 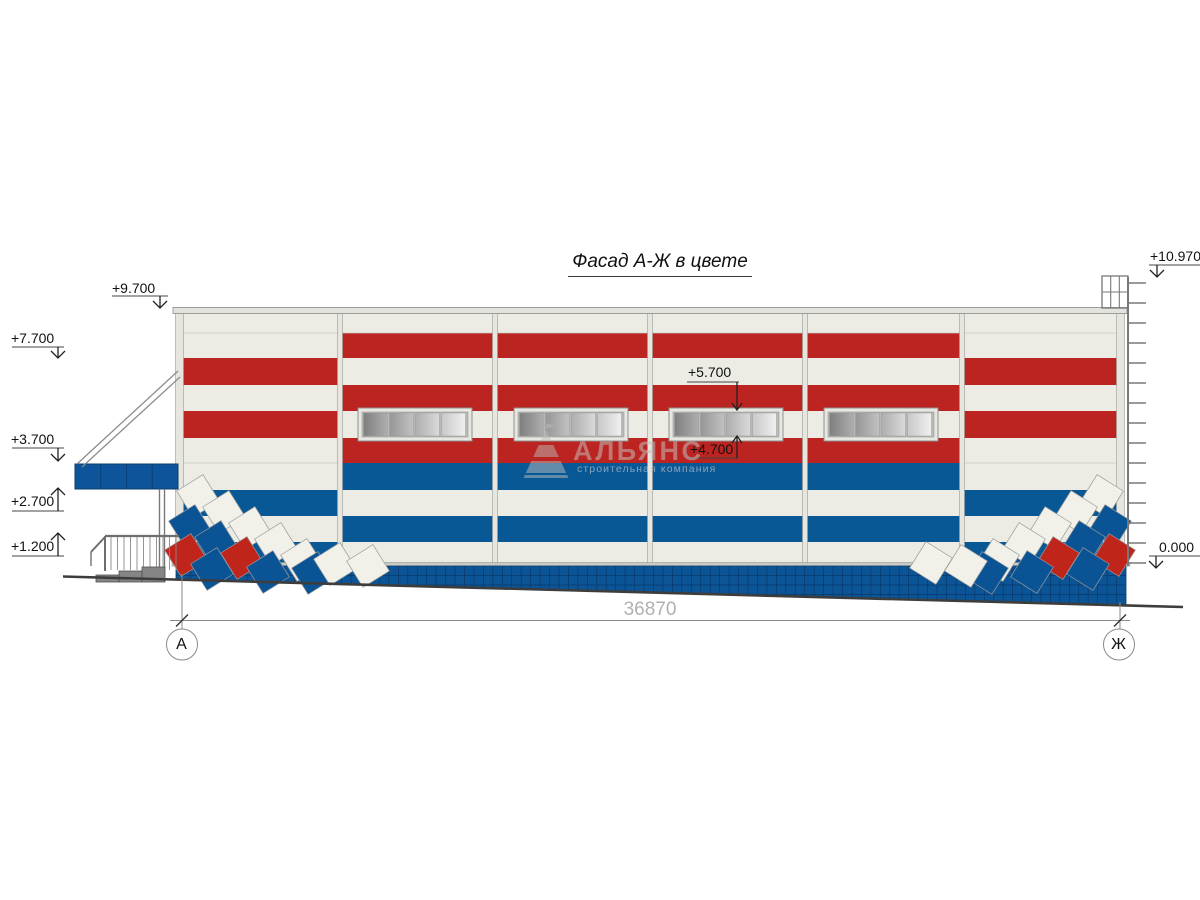 I want to click on axis-bubble-a, so click(x=182, y=644).